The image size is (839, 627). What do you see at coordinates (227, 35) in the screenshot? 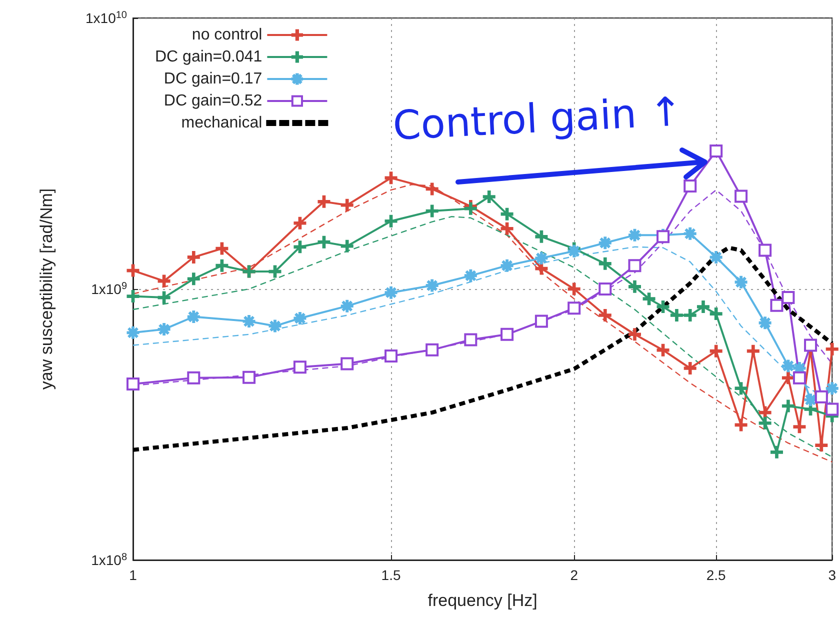
I see `legend-label: no control` at bounding box center [227, 35].